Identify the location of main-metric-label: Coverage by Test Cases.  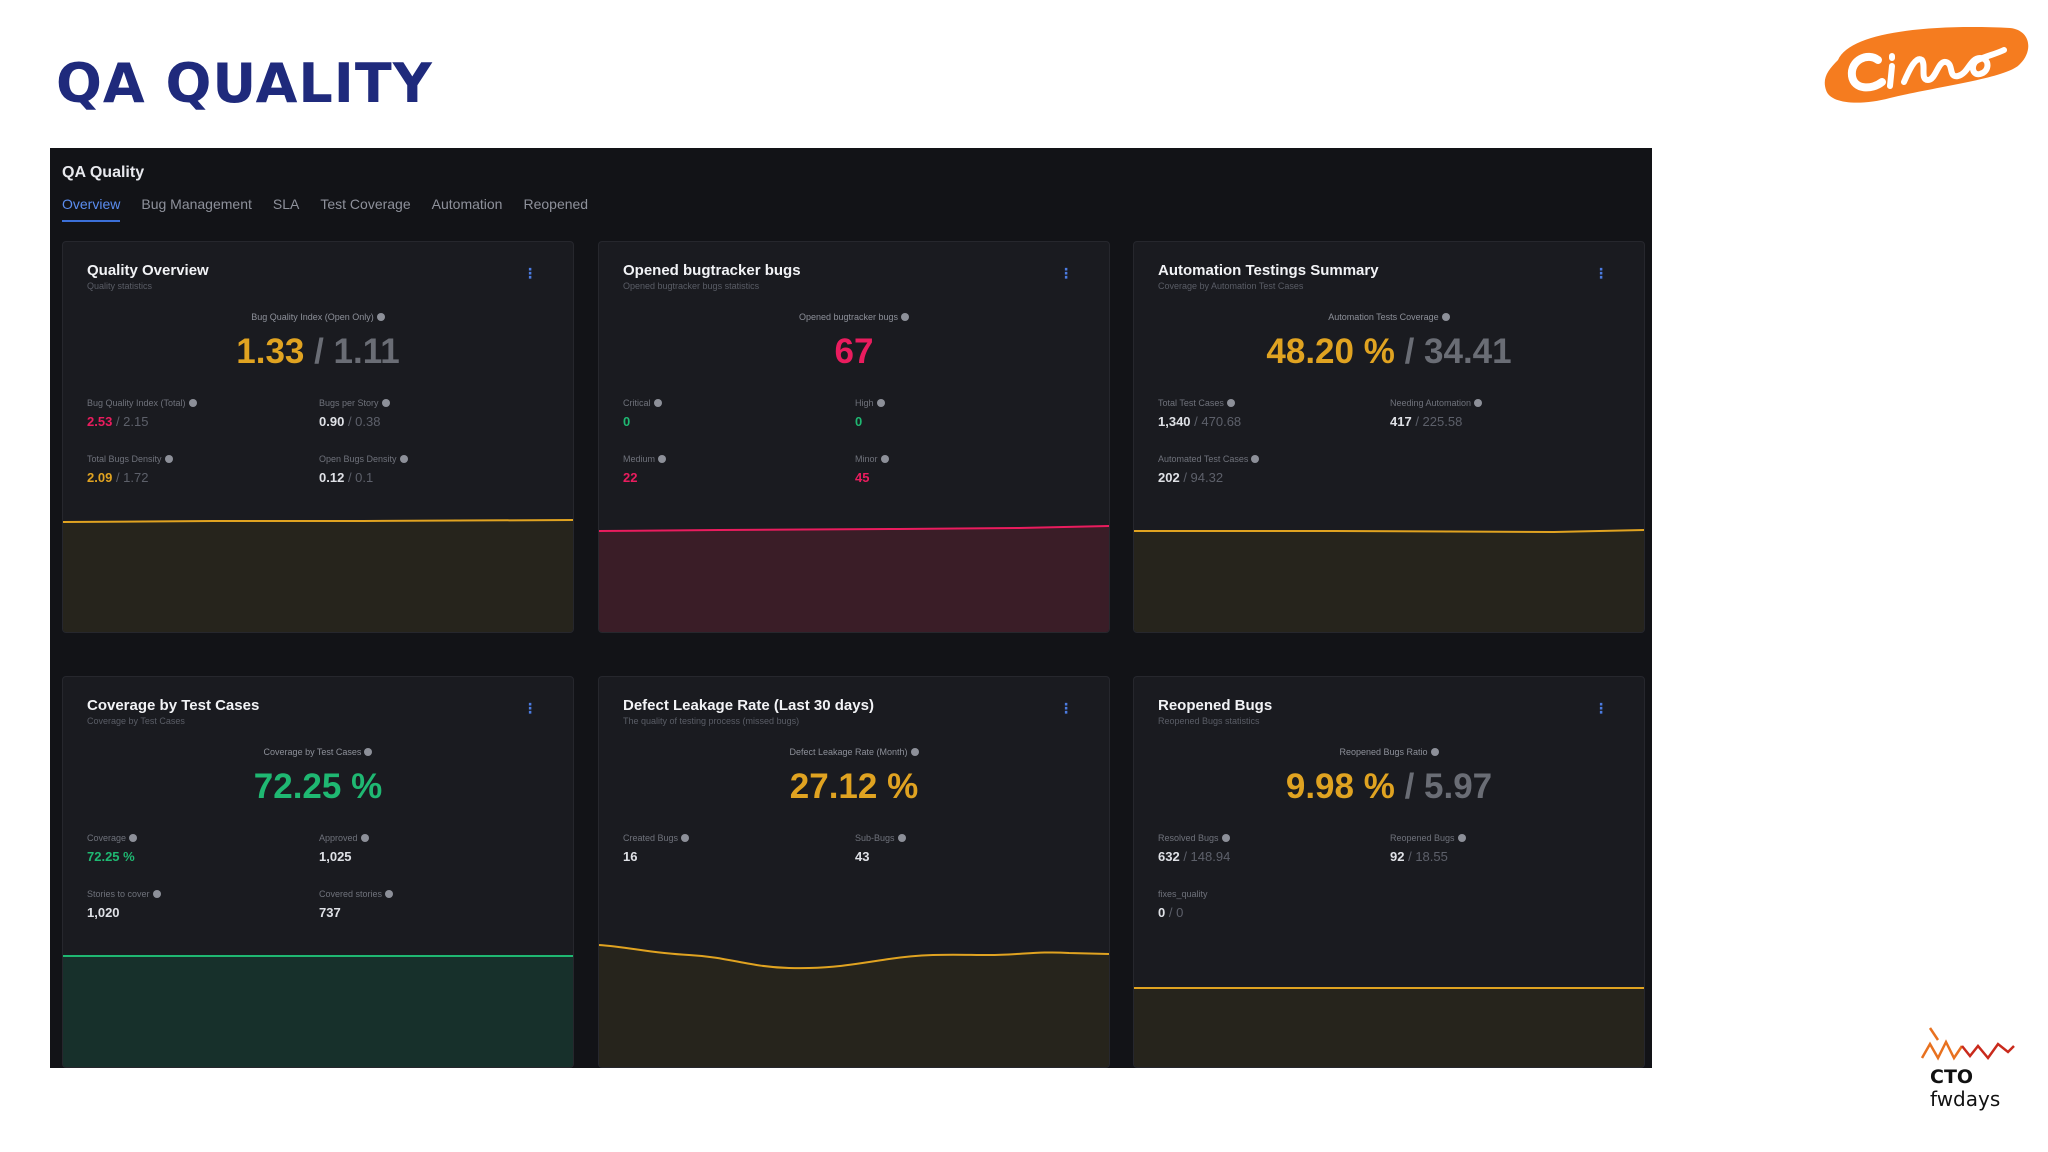
(318, 752).